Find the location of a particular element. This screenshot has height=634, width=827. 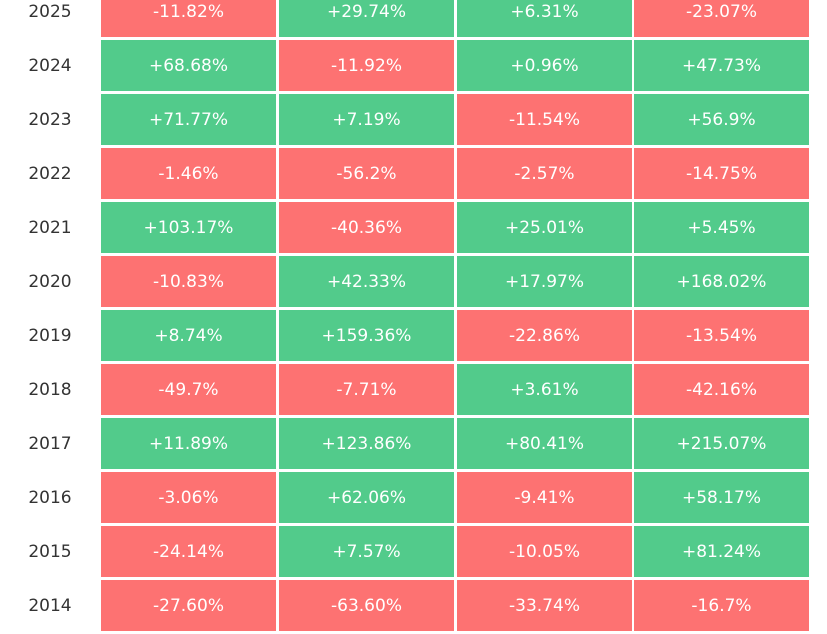

return-cell: +42.33% is located at coordinates (366, 281).